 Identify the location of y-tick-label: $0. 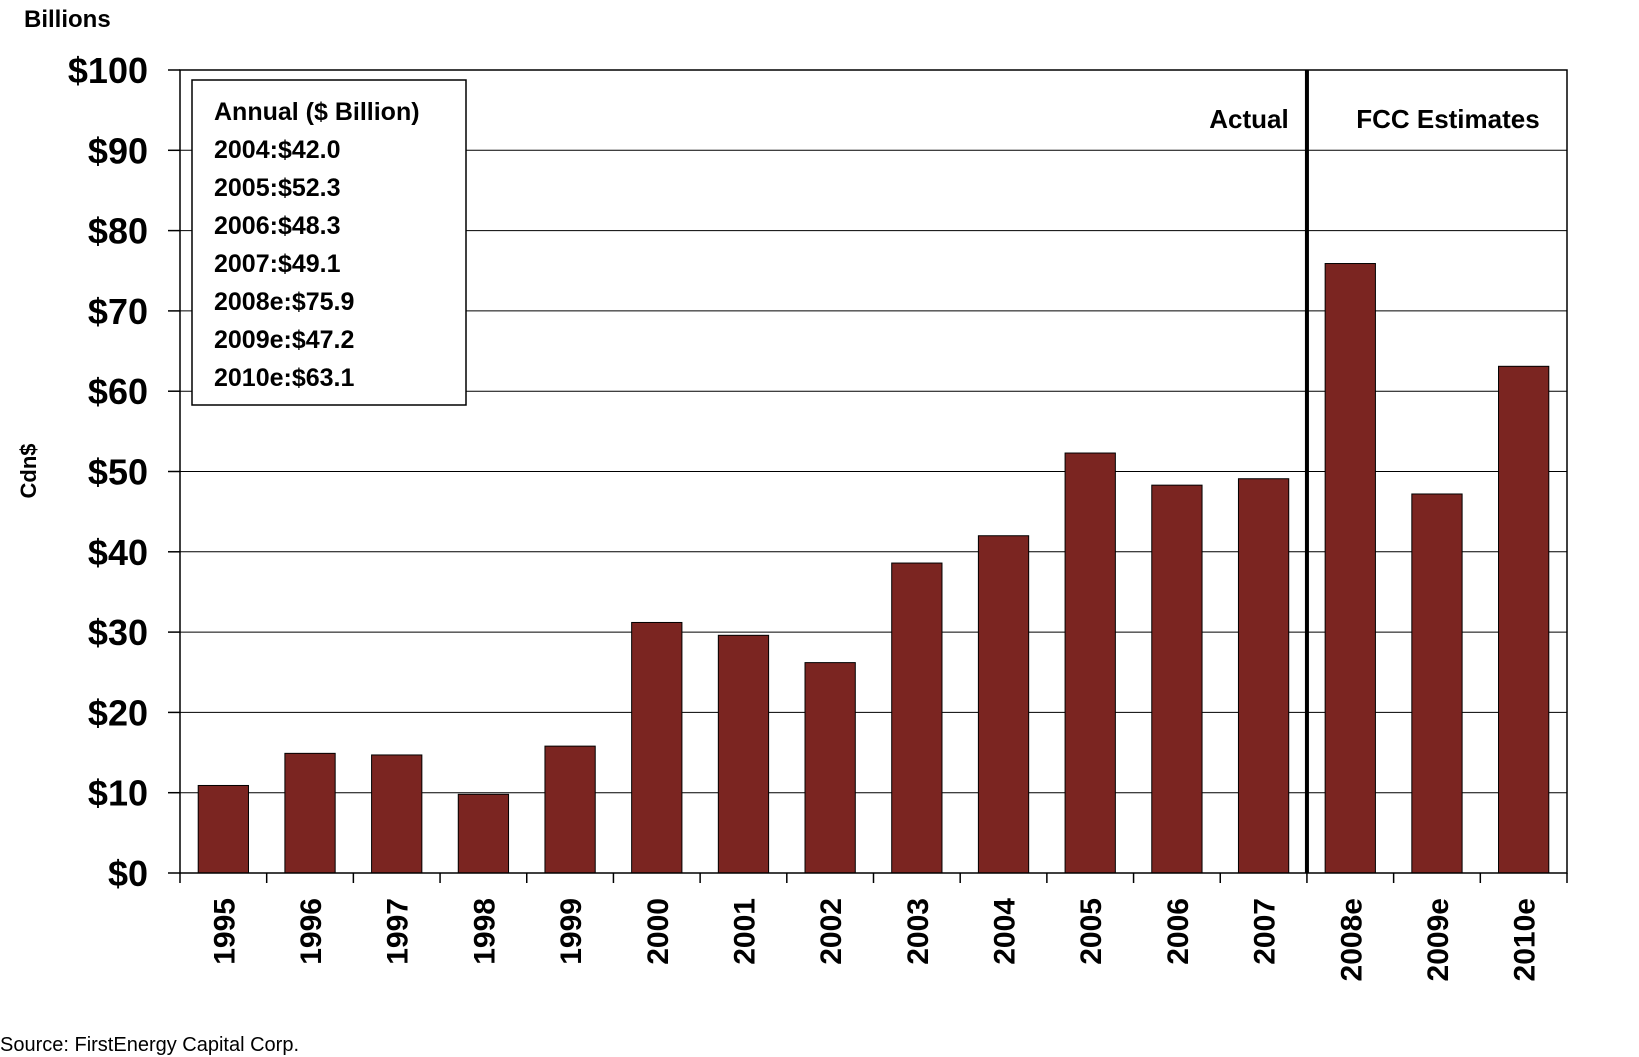
(128, 873).